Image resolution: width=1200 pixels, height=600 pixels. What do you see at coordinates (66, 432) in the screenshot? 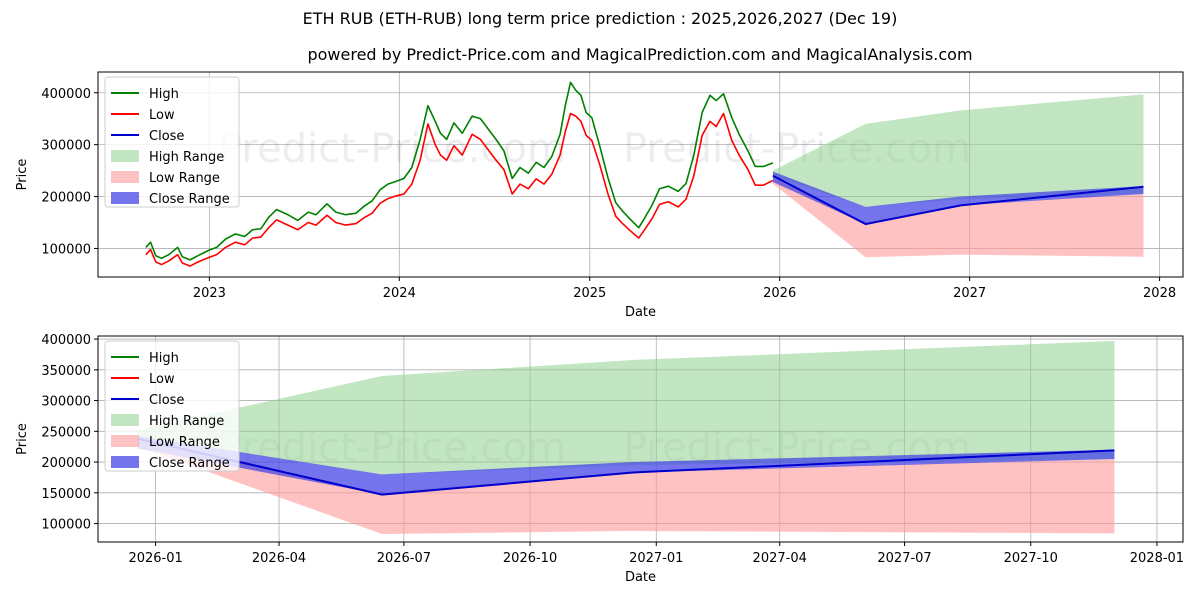
I see `y-tick-label: 250000` at bounding box center [66, 432].